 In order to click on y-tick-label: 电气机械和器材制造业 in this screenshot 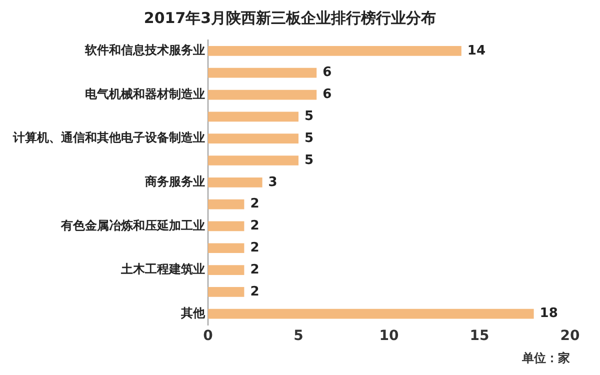, I will do `click(145, 93)`.